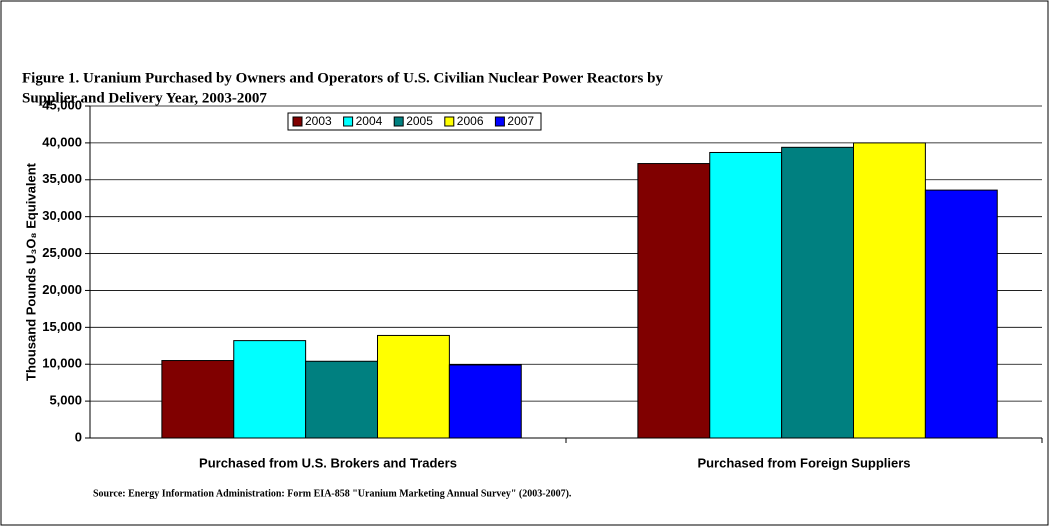 The width and height of the screenshot is (1050, 527). What do you see at coordinates (65, 400) in the screenshot?
I see `y-tick-label: 5,000` at bounding box center [65, 400].